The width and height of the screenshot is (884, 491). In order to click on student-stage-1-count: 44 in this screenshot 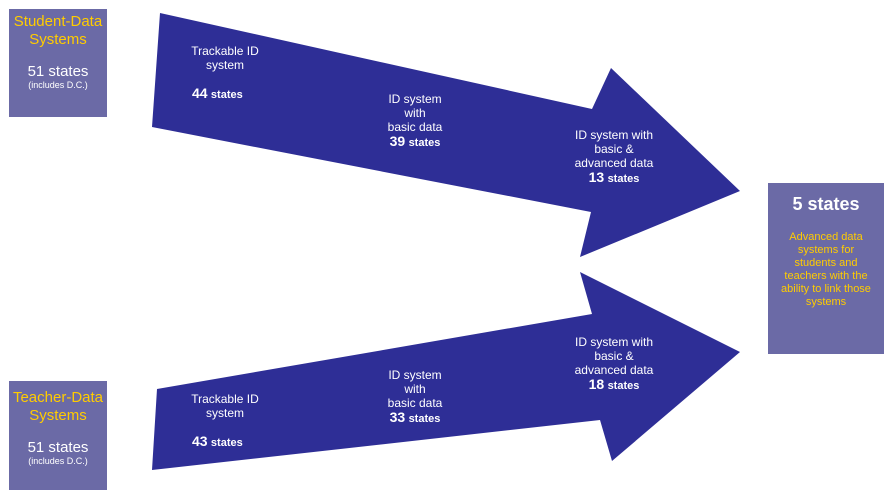, I will do `click(200, 93)`.